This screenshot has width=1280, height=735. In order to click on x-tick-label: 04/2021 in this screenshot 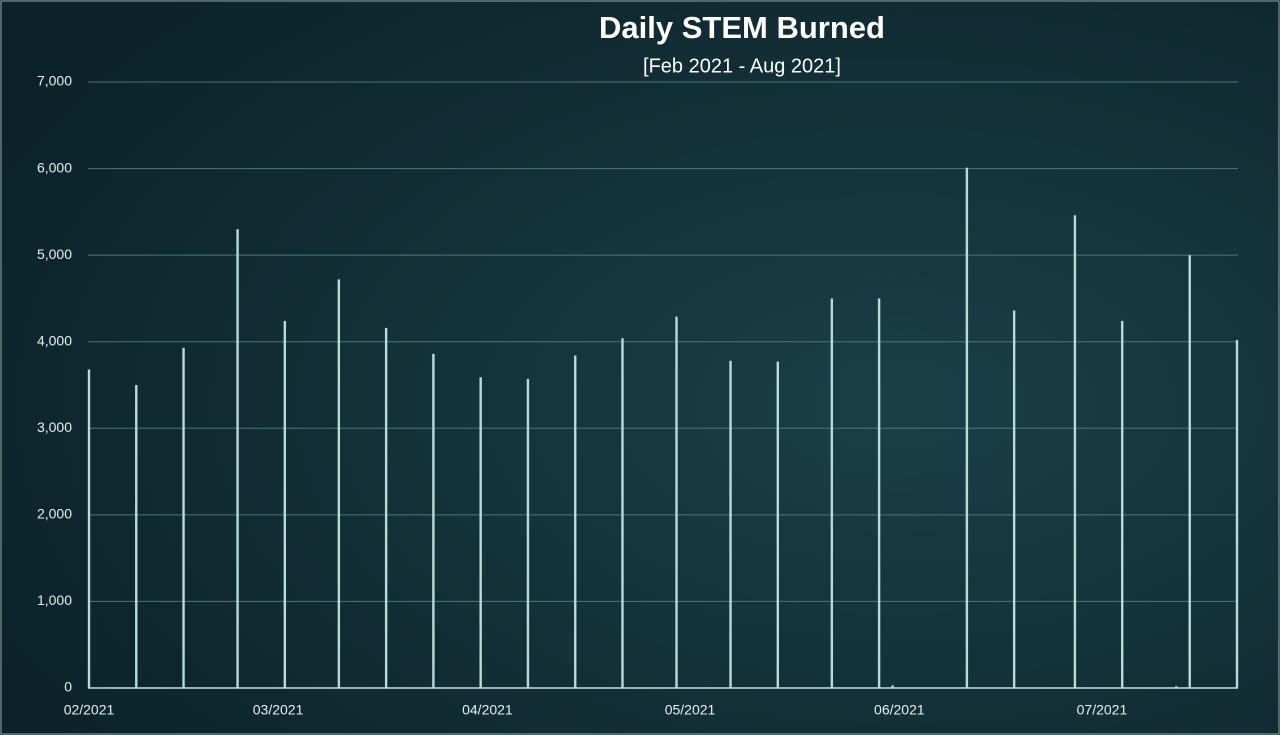, I will do `click(487, 710)`.